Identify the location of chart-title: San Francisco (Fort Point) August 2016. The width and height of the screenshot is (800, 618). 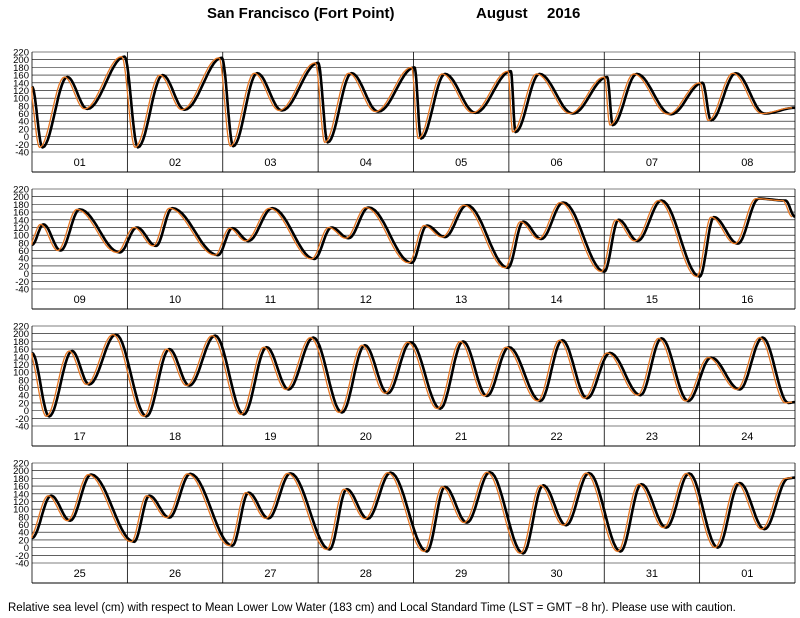
(400, 16).